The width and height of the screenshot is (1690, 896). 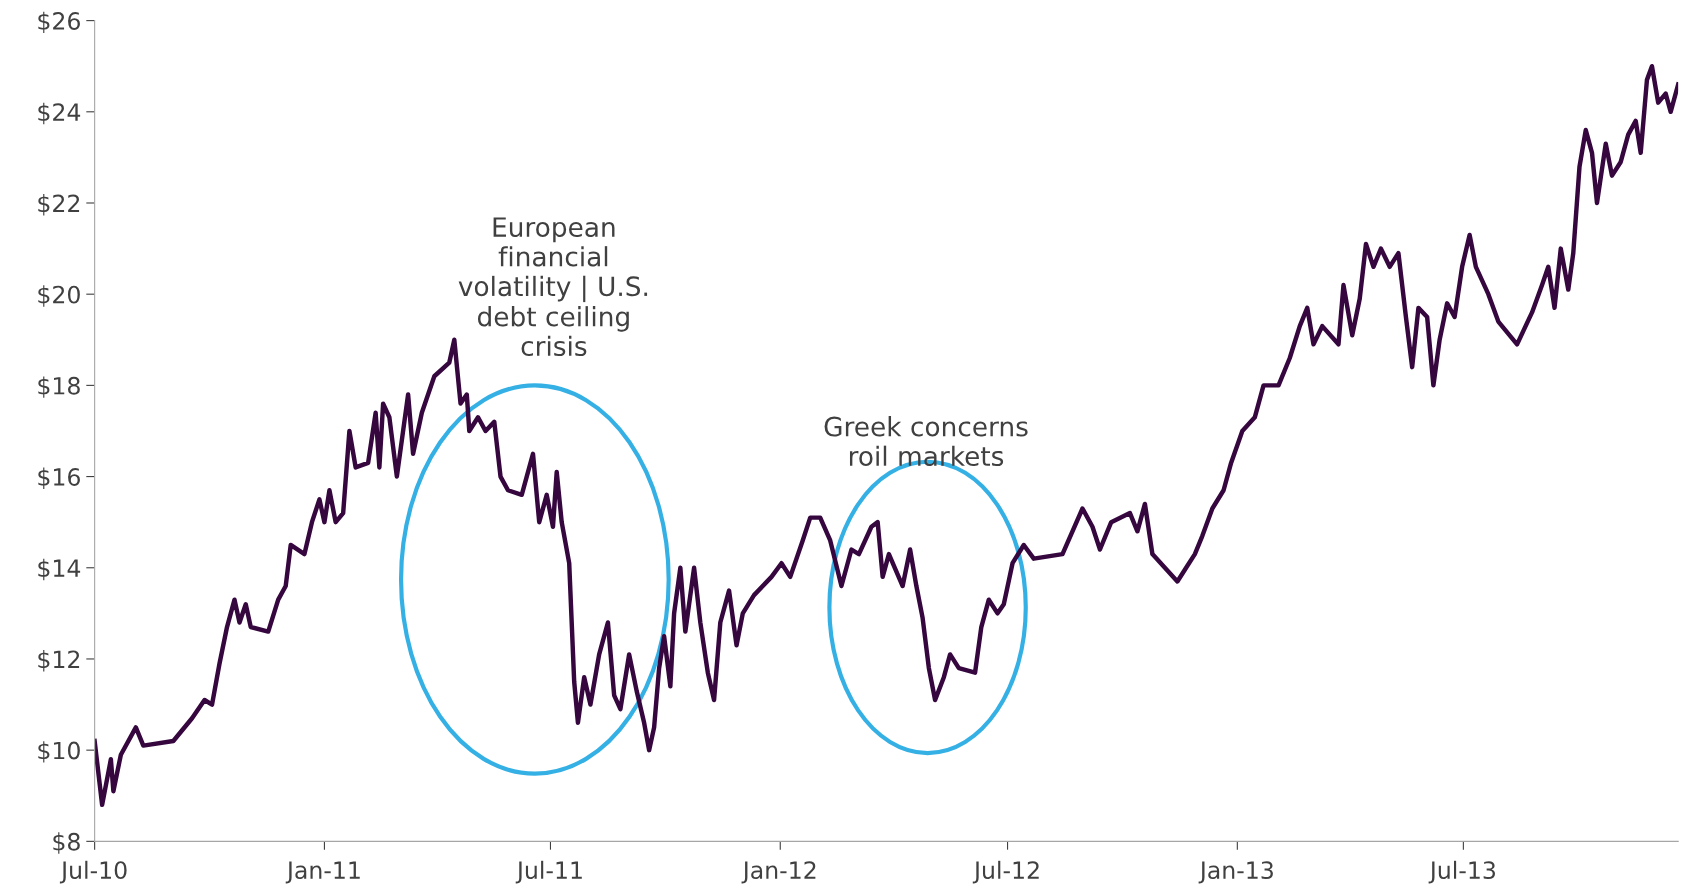 What do you see at coordinates (66, 843) in the screenshot?
I see `y-tick-label: $8` at bounding box center [66, 843].